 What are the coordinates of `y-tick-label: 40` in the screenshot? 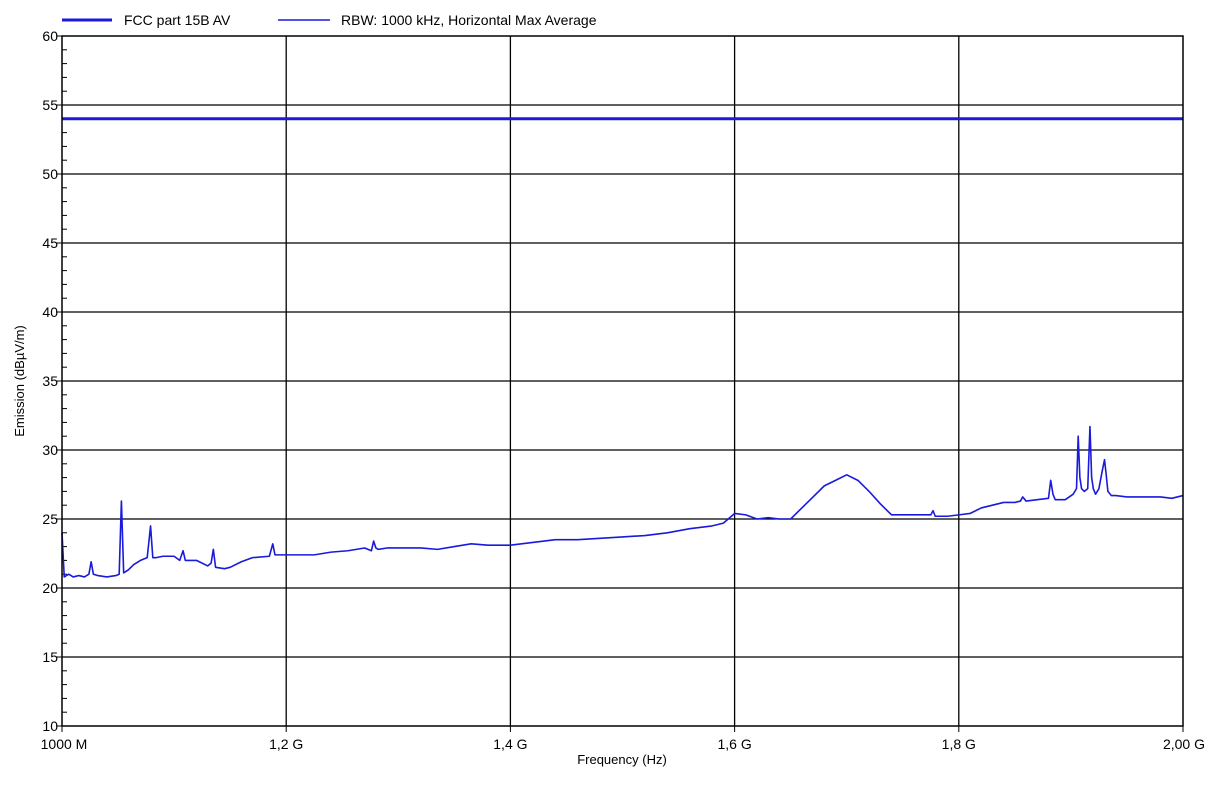 It's located at (50, 312).